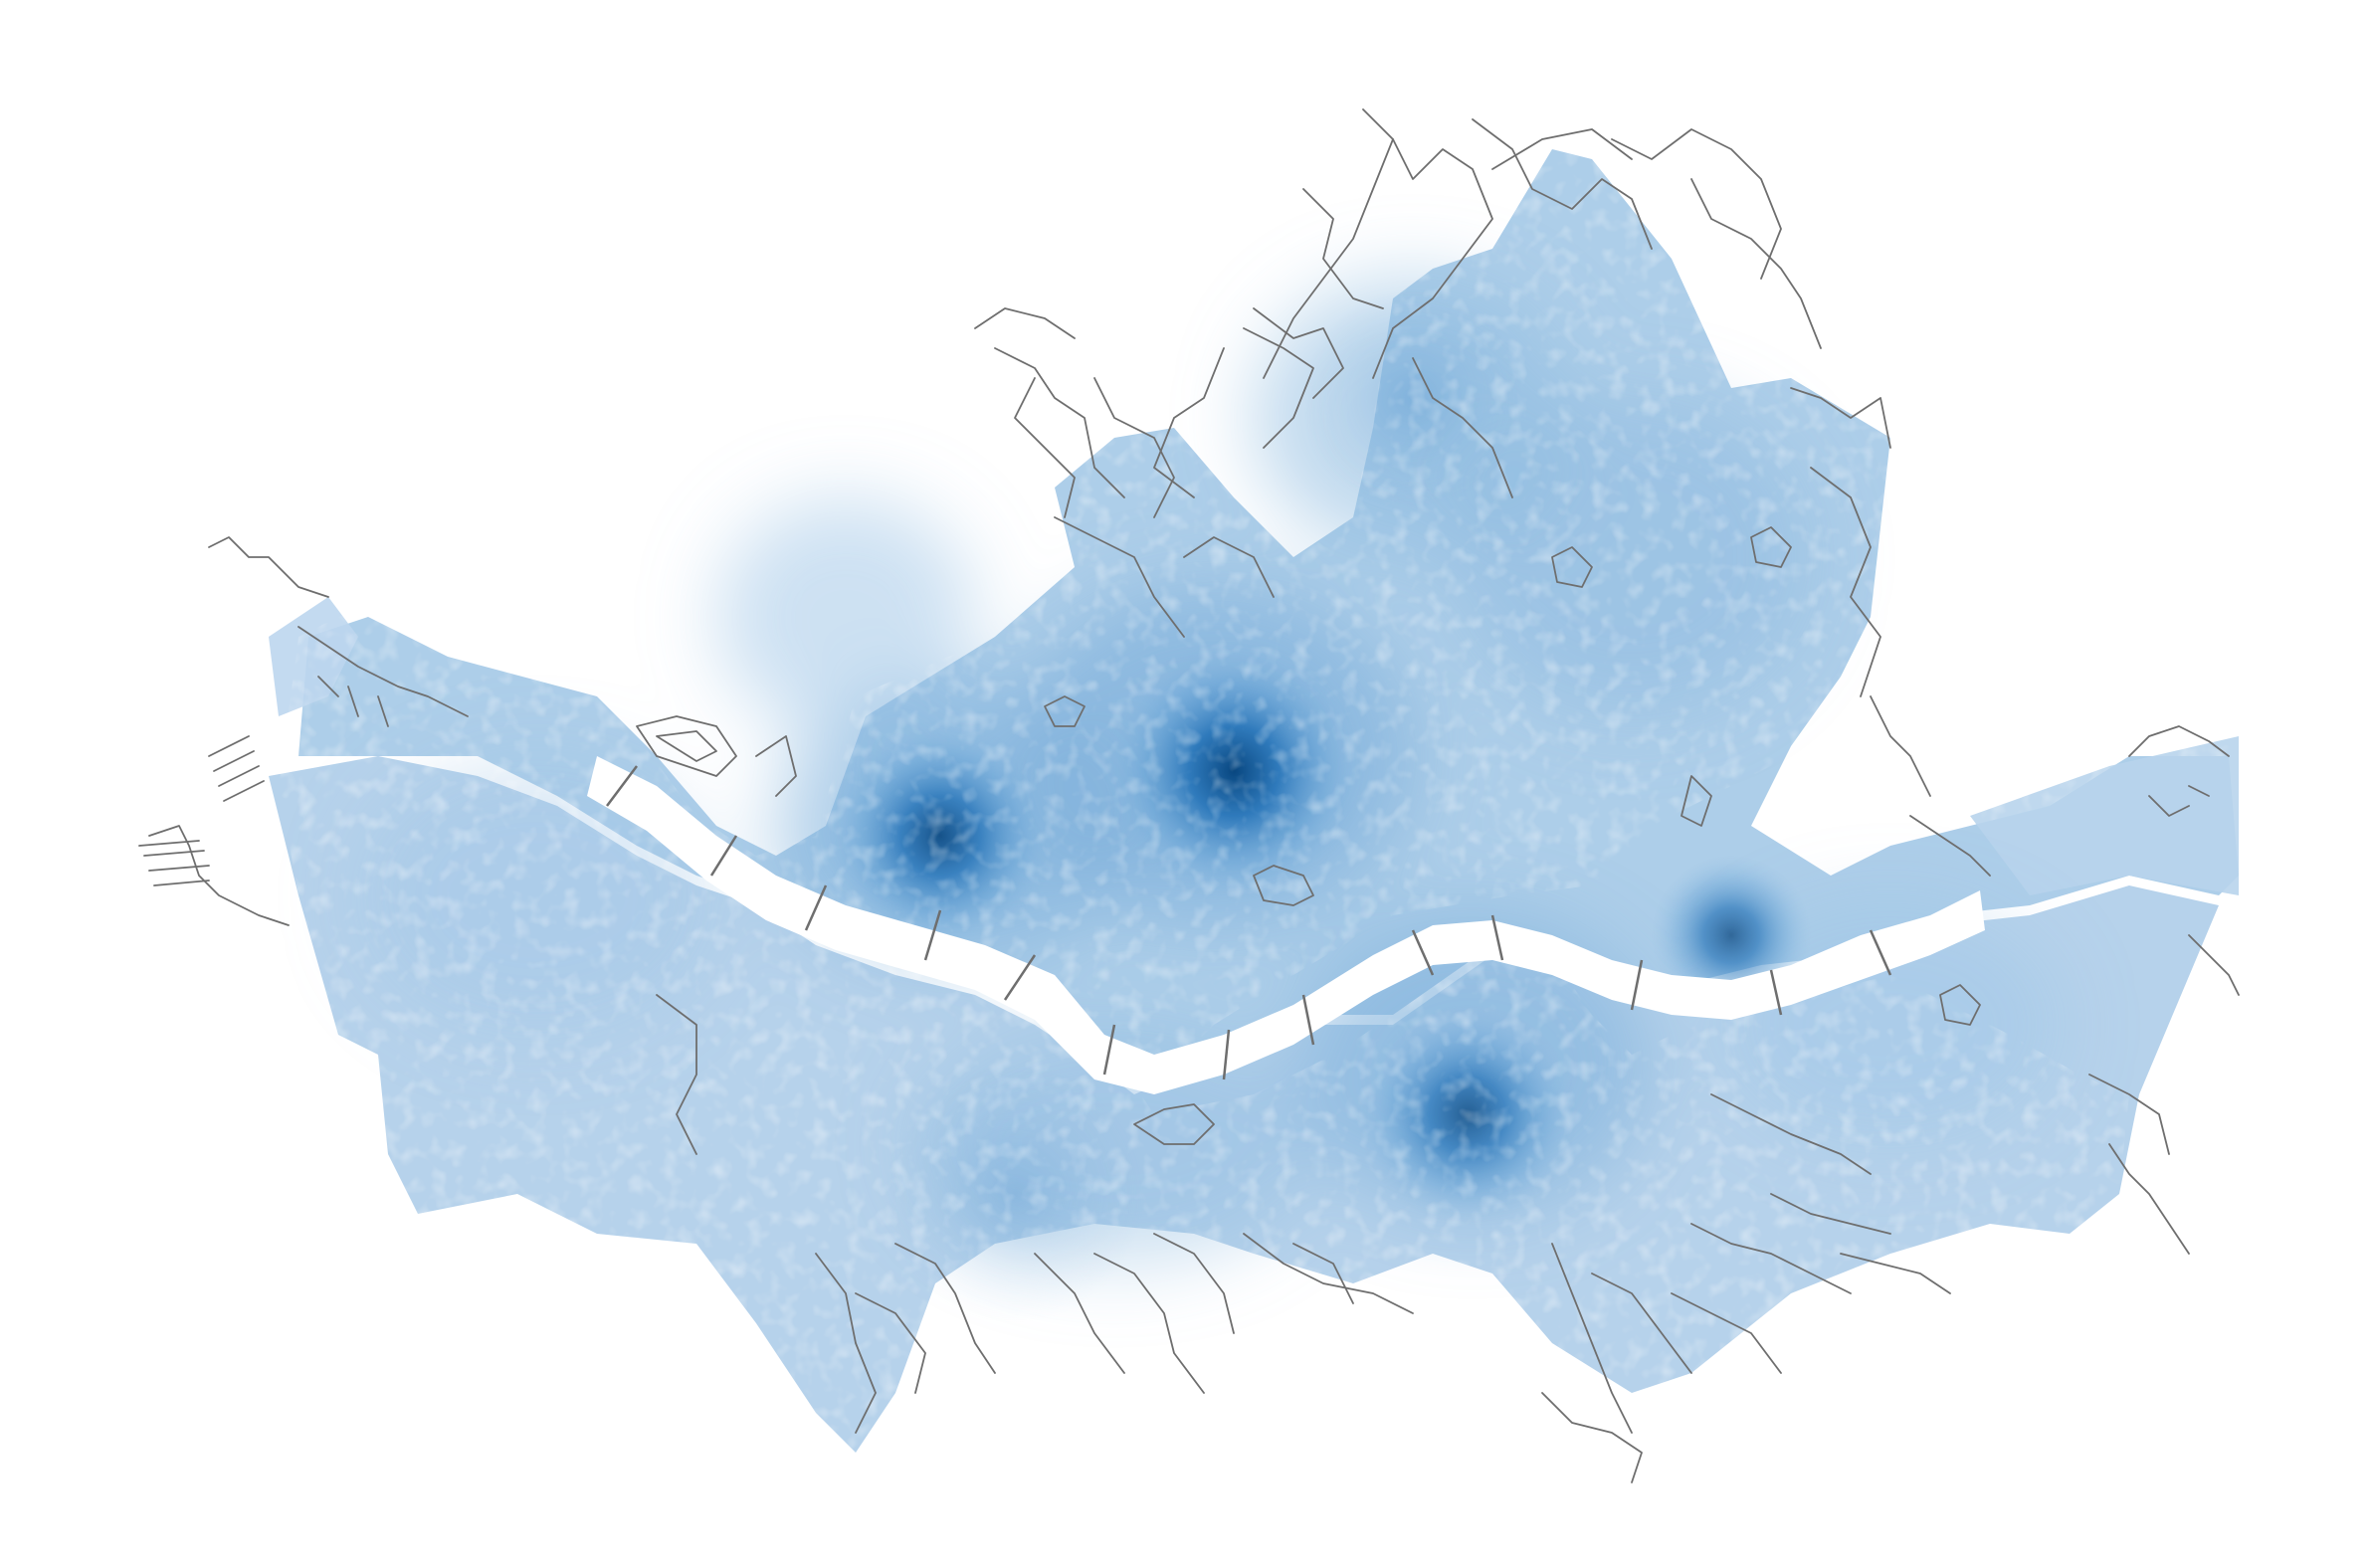 The height and width of the screenshot is (1568, 2373). I want to click on river, so click(1286, 925).